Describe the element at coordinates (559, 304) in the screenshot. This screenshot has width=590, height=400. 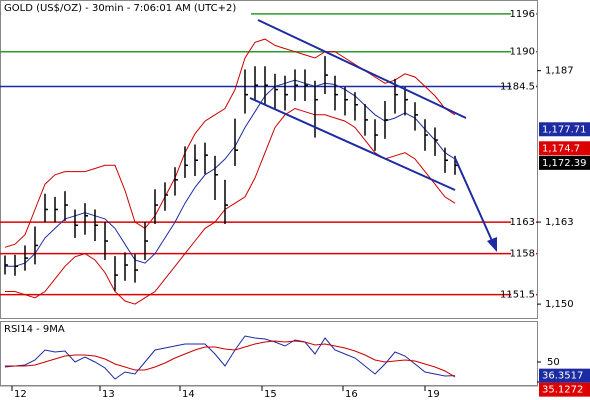
I see `y-tick-label: 1,150` at that location.